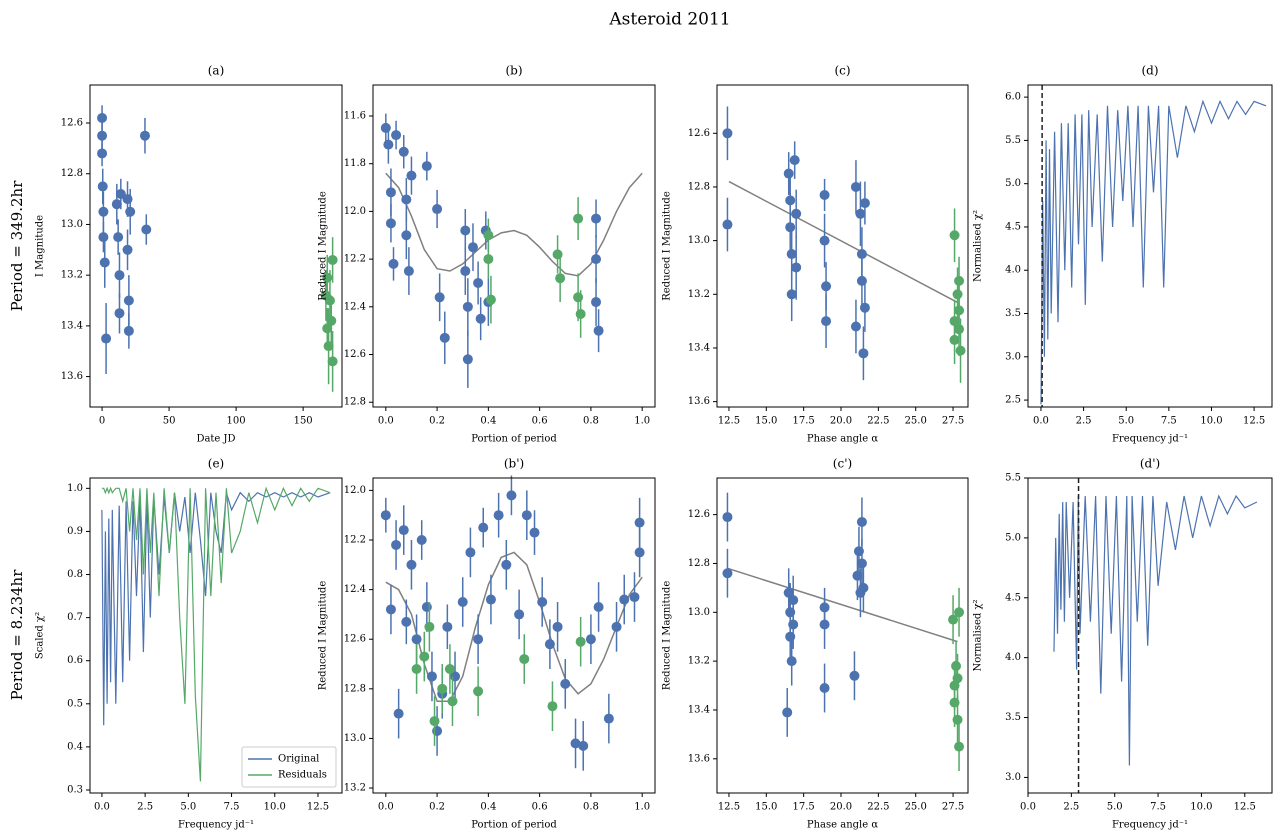  I want to click on x-tick-label: 22.5, so click(878, 807).